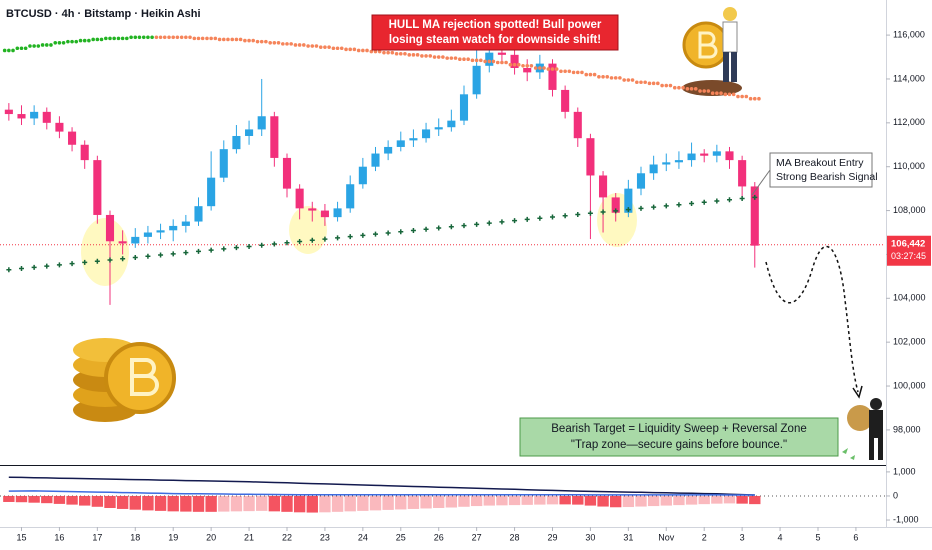 This screenshot has width=932, height=550. I want to click on x-tick-label: 20, so click(211, 537).